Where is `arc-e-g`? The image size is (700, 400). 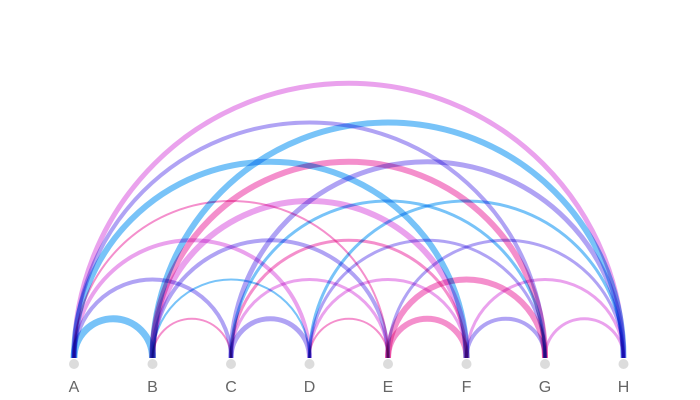 arc-e-g is located at coordinates (466, 317).